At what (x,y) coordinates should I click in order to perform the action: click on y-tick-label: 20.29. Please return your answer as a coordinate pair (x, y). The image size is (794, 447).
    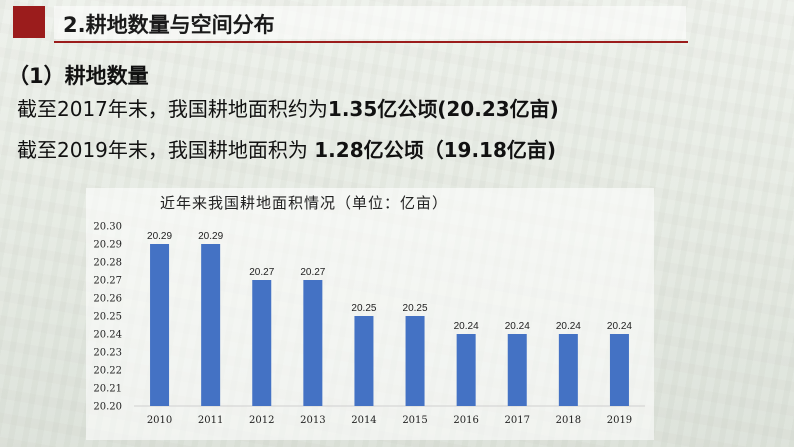
    Looking at the image, I should click on (107, 245).